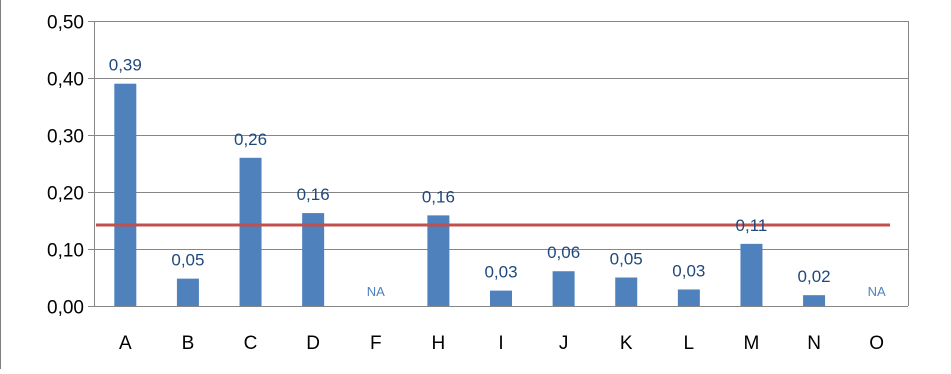  What do you see at coordinates (313, 343) in the screenshot?
I see `x-tick-label: D` at bounding box center [313, 343].